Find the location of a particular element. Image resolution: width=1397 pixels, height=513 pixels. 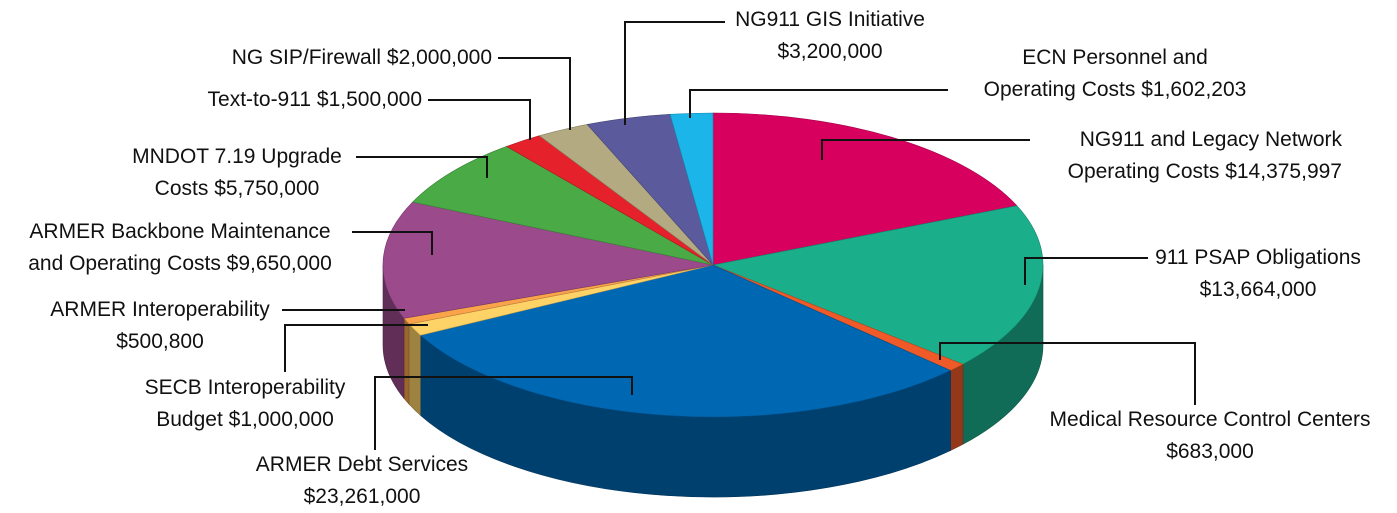

category-label: Medical Resource Control Centers is located at coordinates (1210, 419).